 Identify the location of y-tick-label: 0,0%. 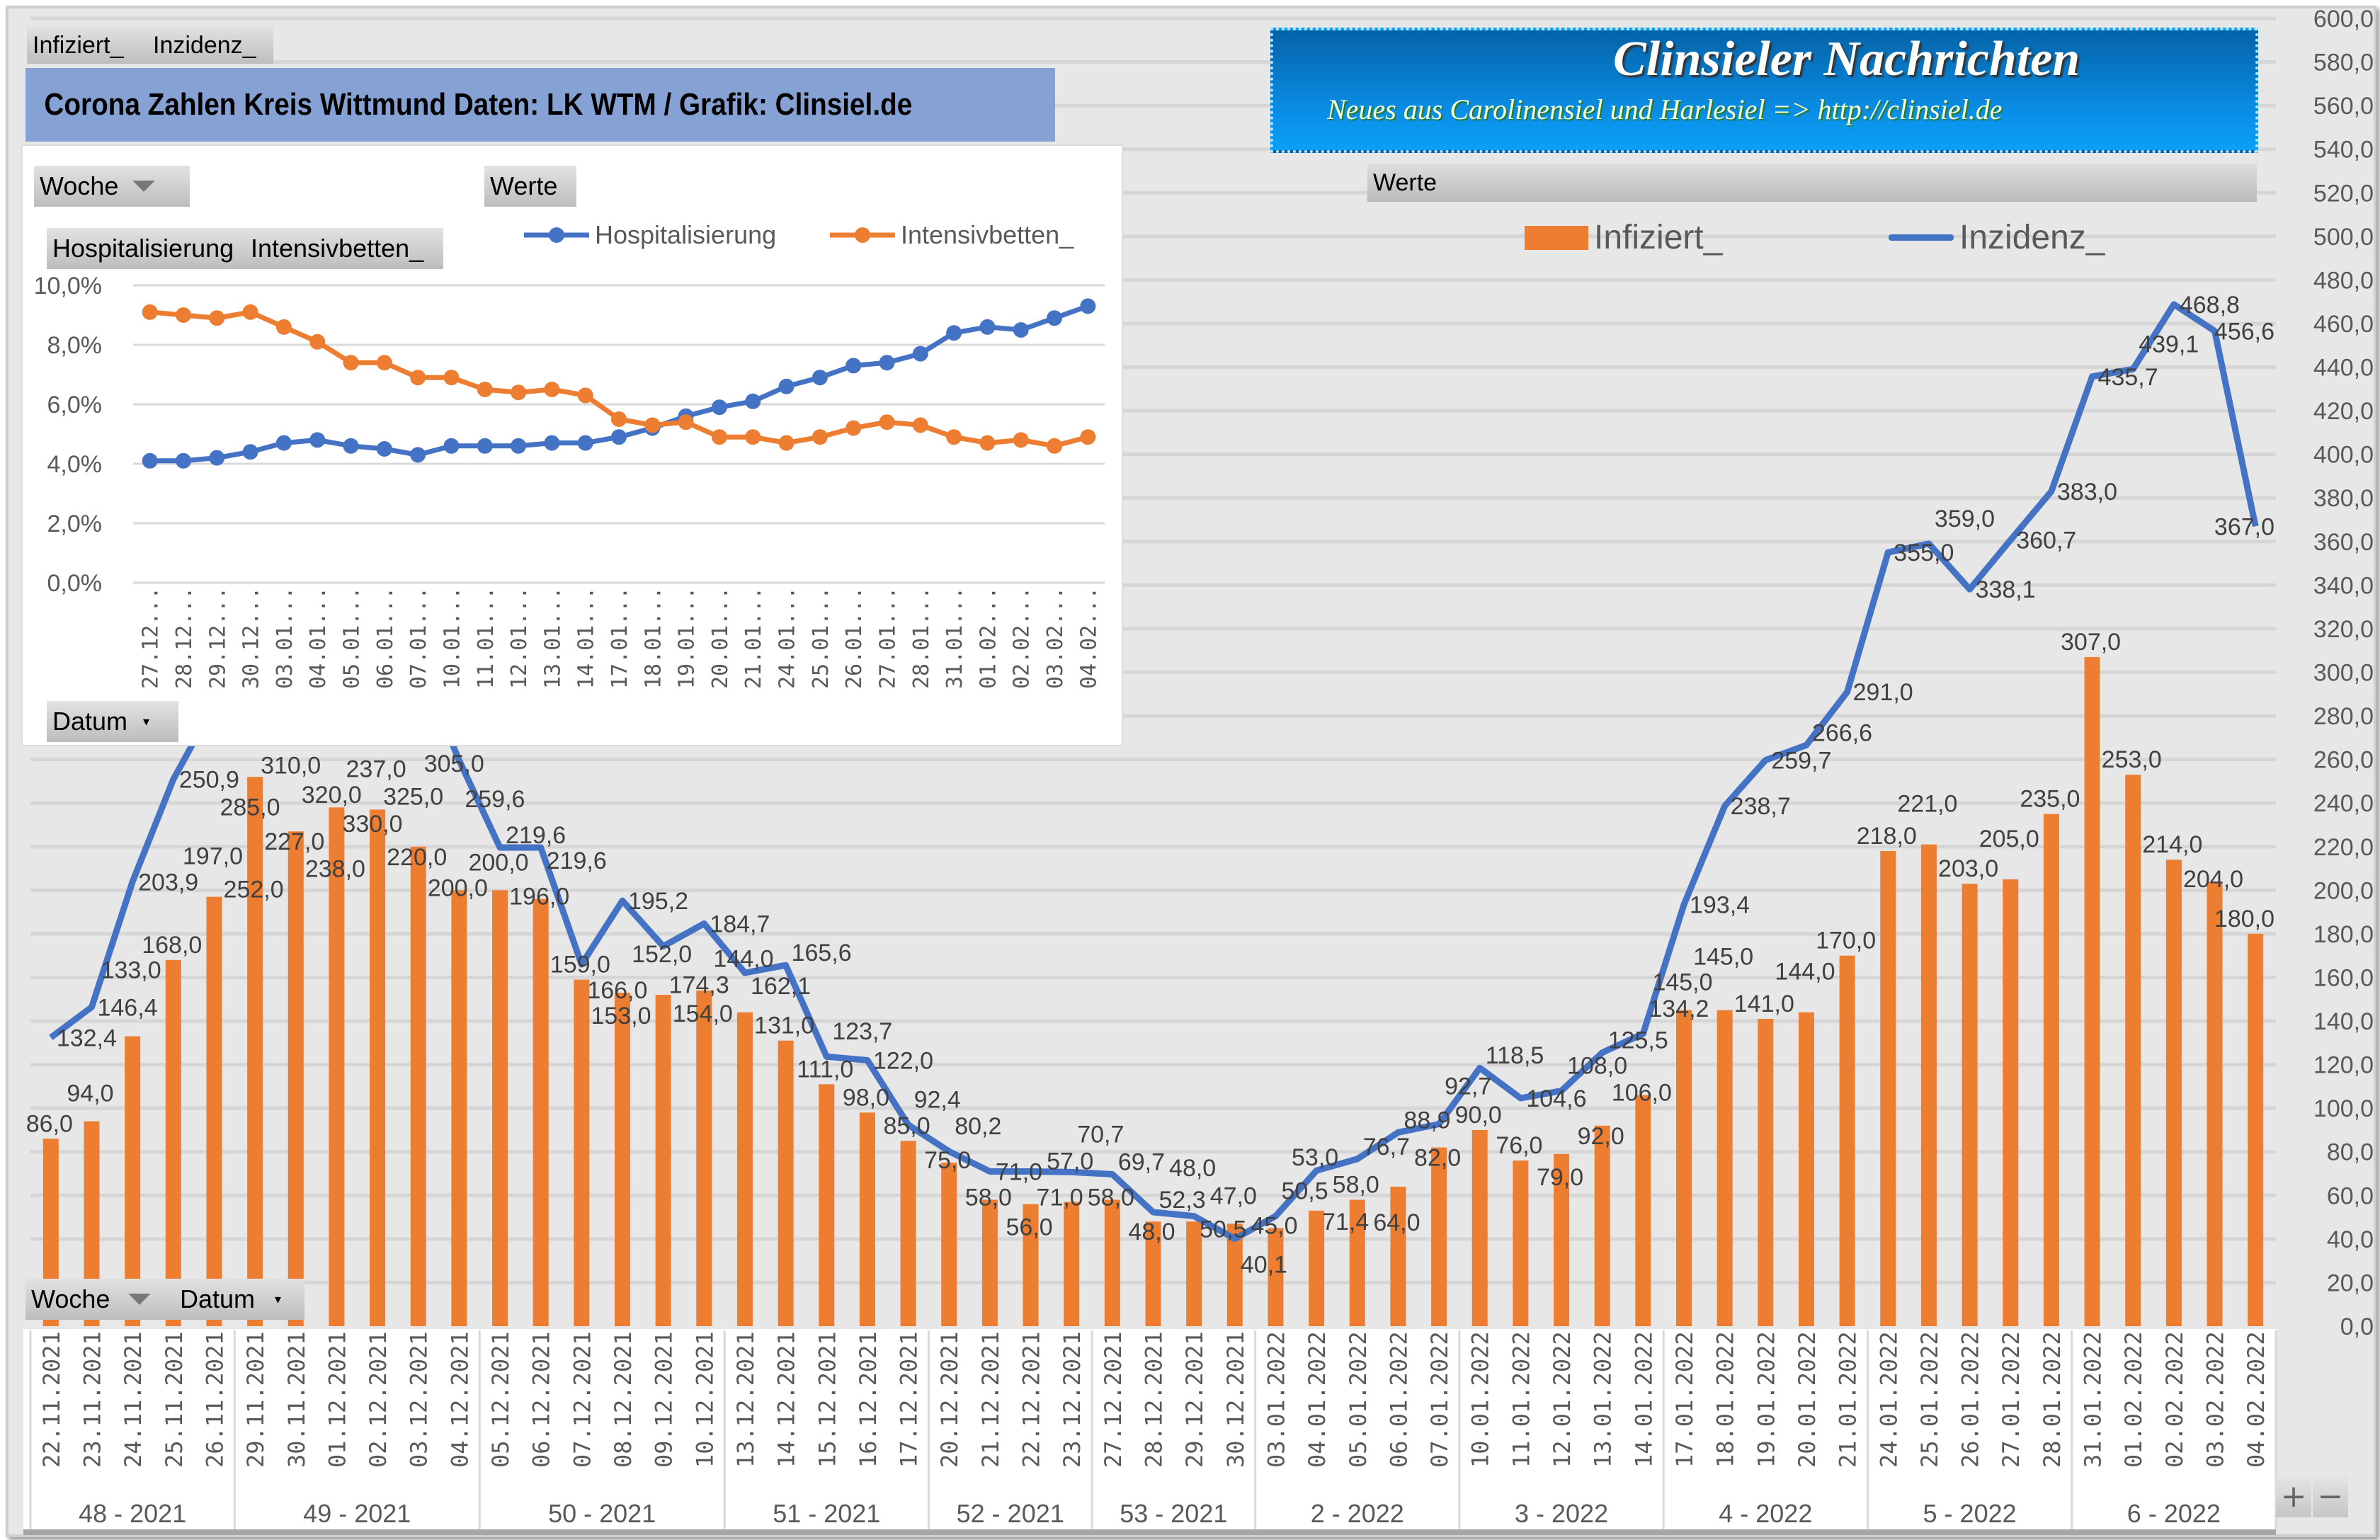
(75, 584).